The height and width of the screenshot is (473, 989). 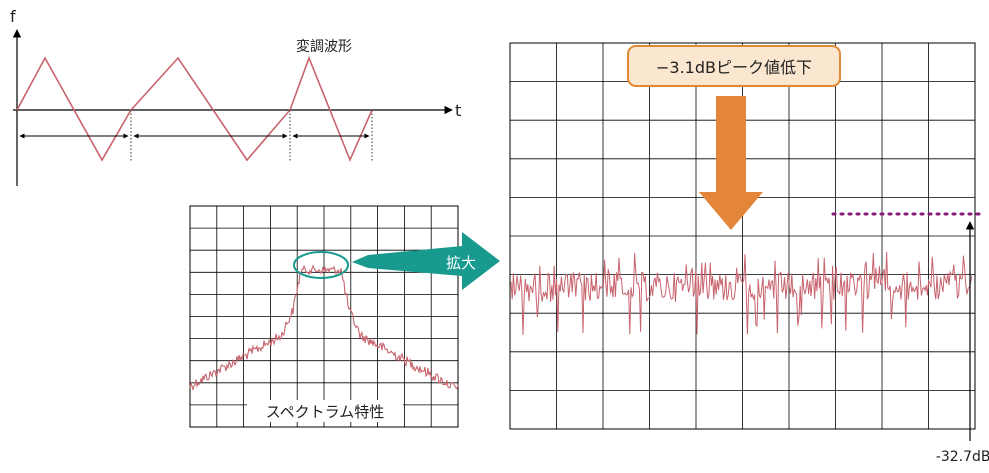 What do you see at coordinates (962, 457) in the screenshot?
I see `reference-level-text: -32.7dBm` at bounding box center [962, 457].